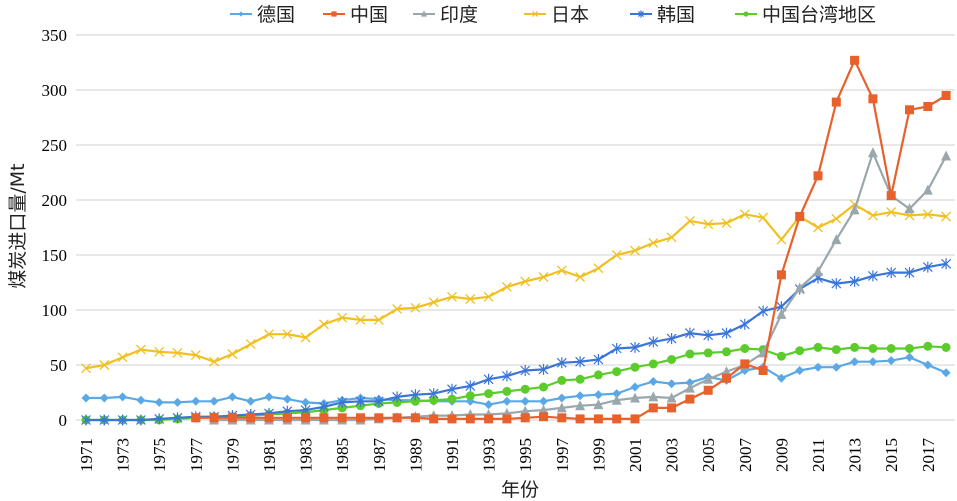 This screenshot has height=501, width=957. What do you see at coordinates (662, 15) in the screenshot?
I see `legend-item: 韩国` at bounding box center [662, 15].